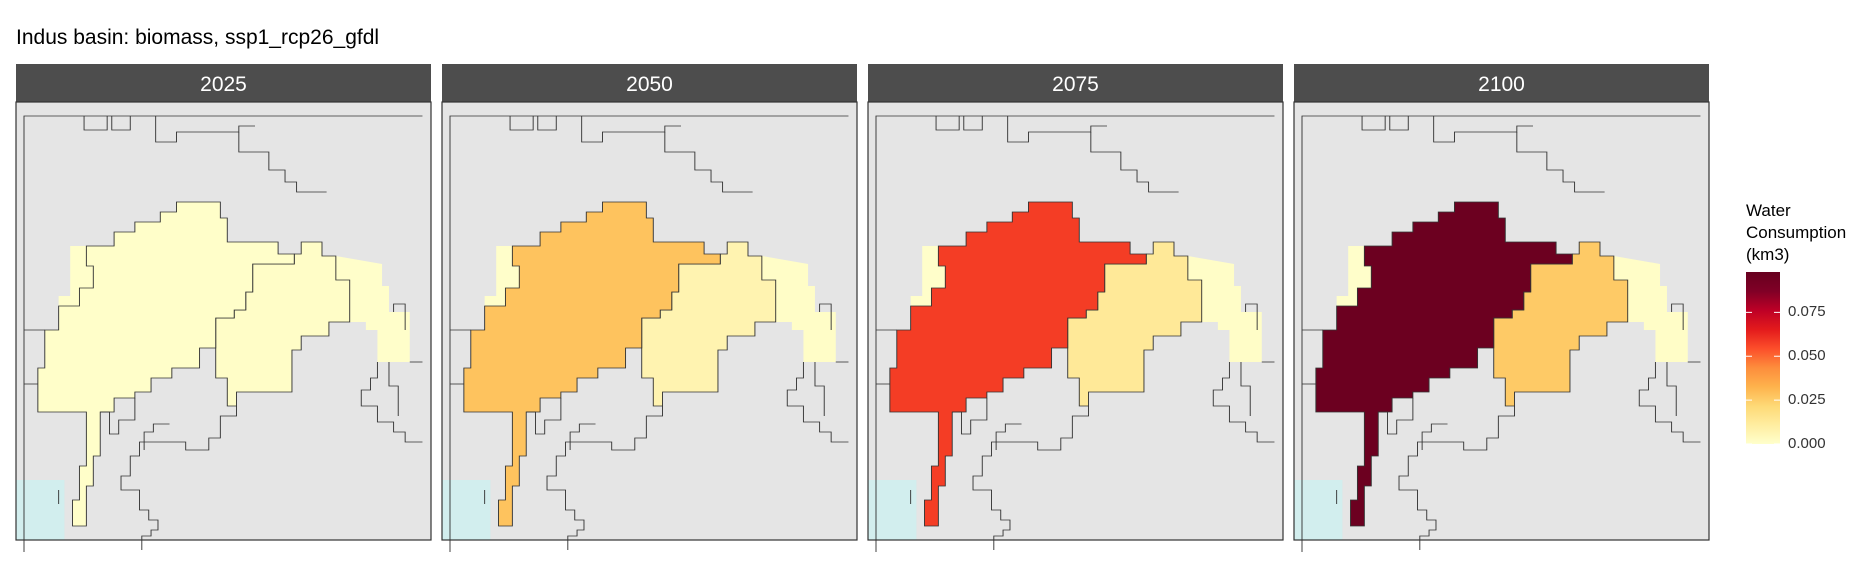 The height and width of the screenshot is (576, 1872). What do you see at coordinates (1763, 358) in the screenshot?
I see `legend-colorbar` at bounding box center [1763, 358].